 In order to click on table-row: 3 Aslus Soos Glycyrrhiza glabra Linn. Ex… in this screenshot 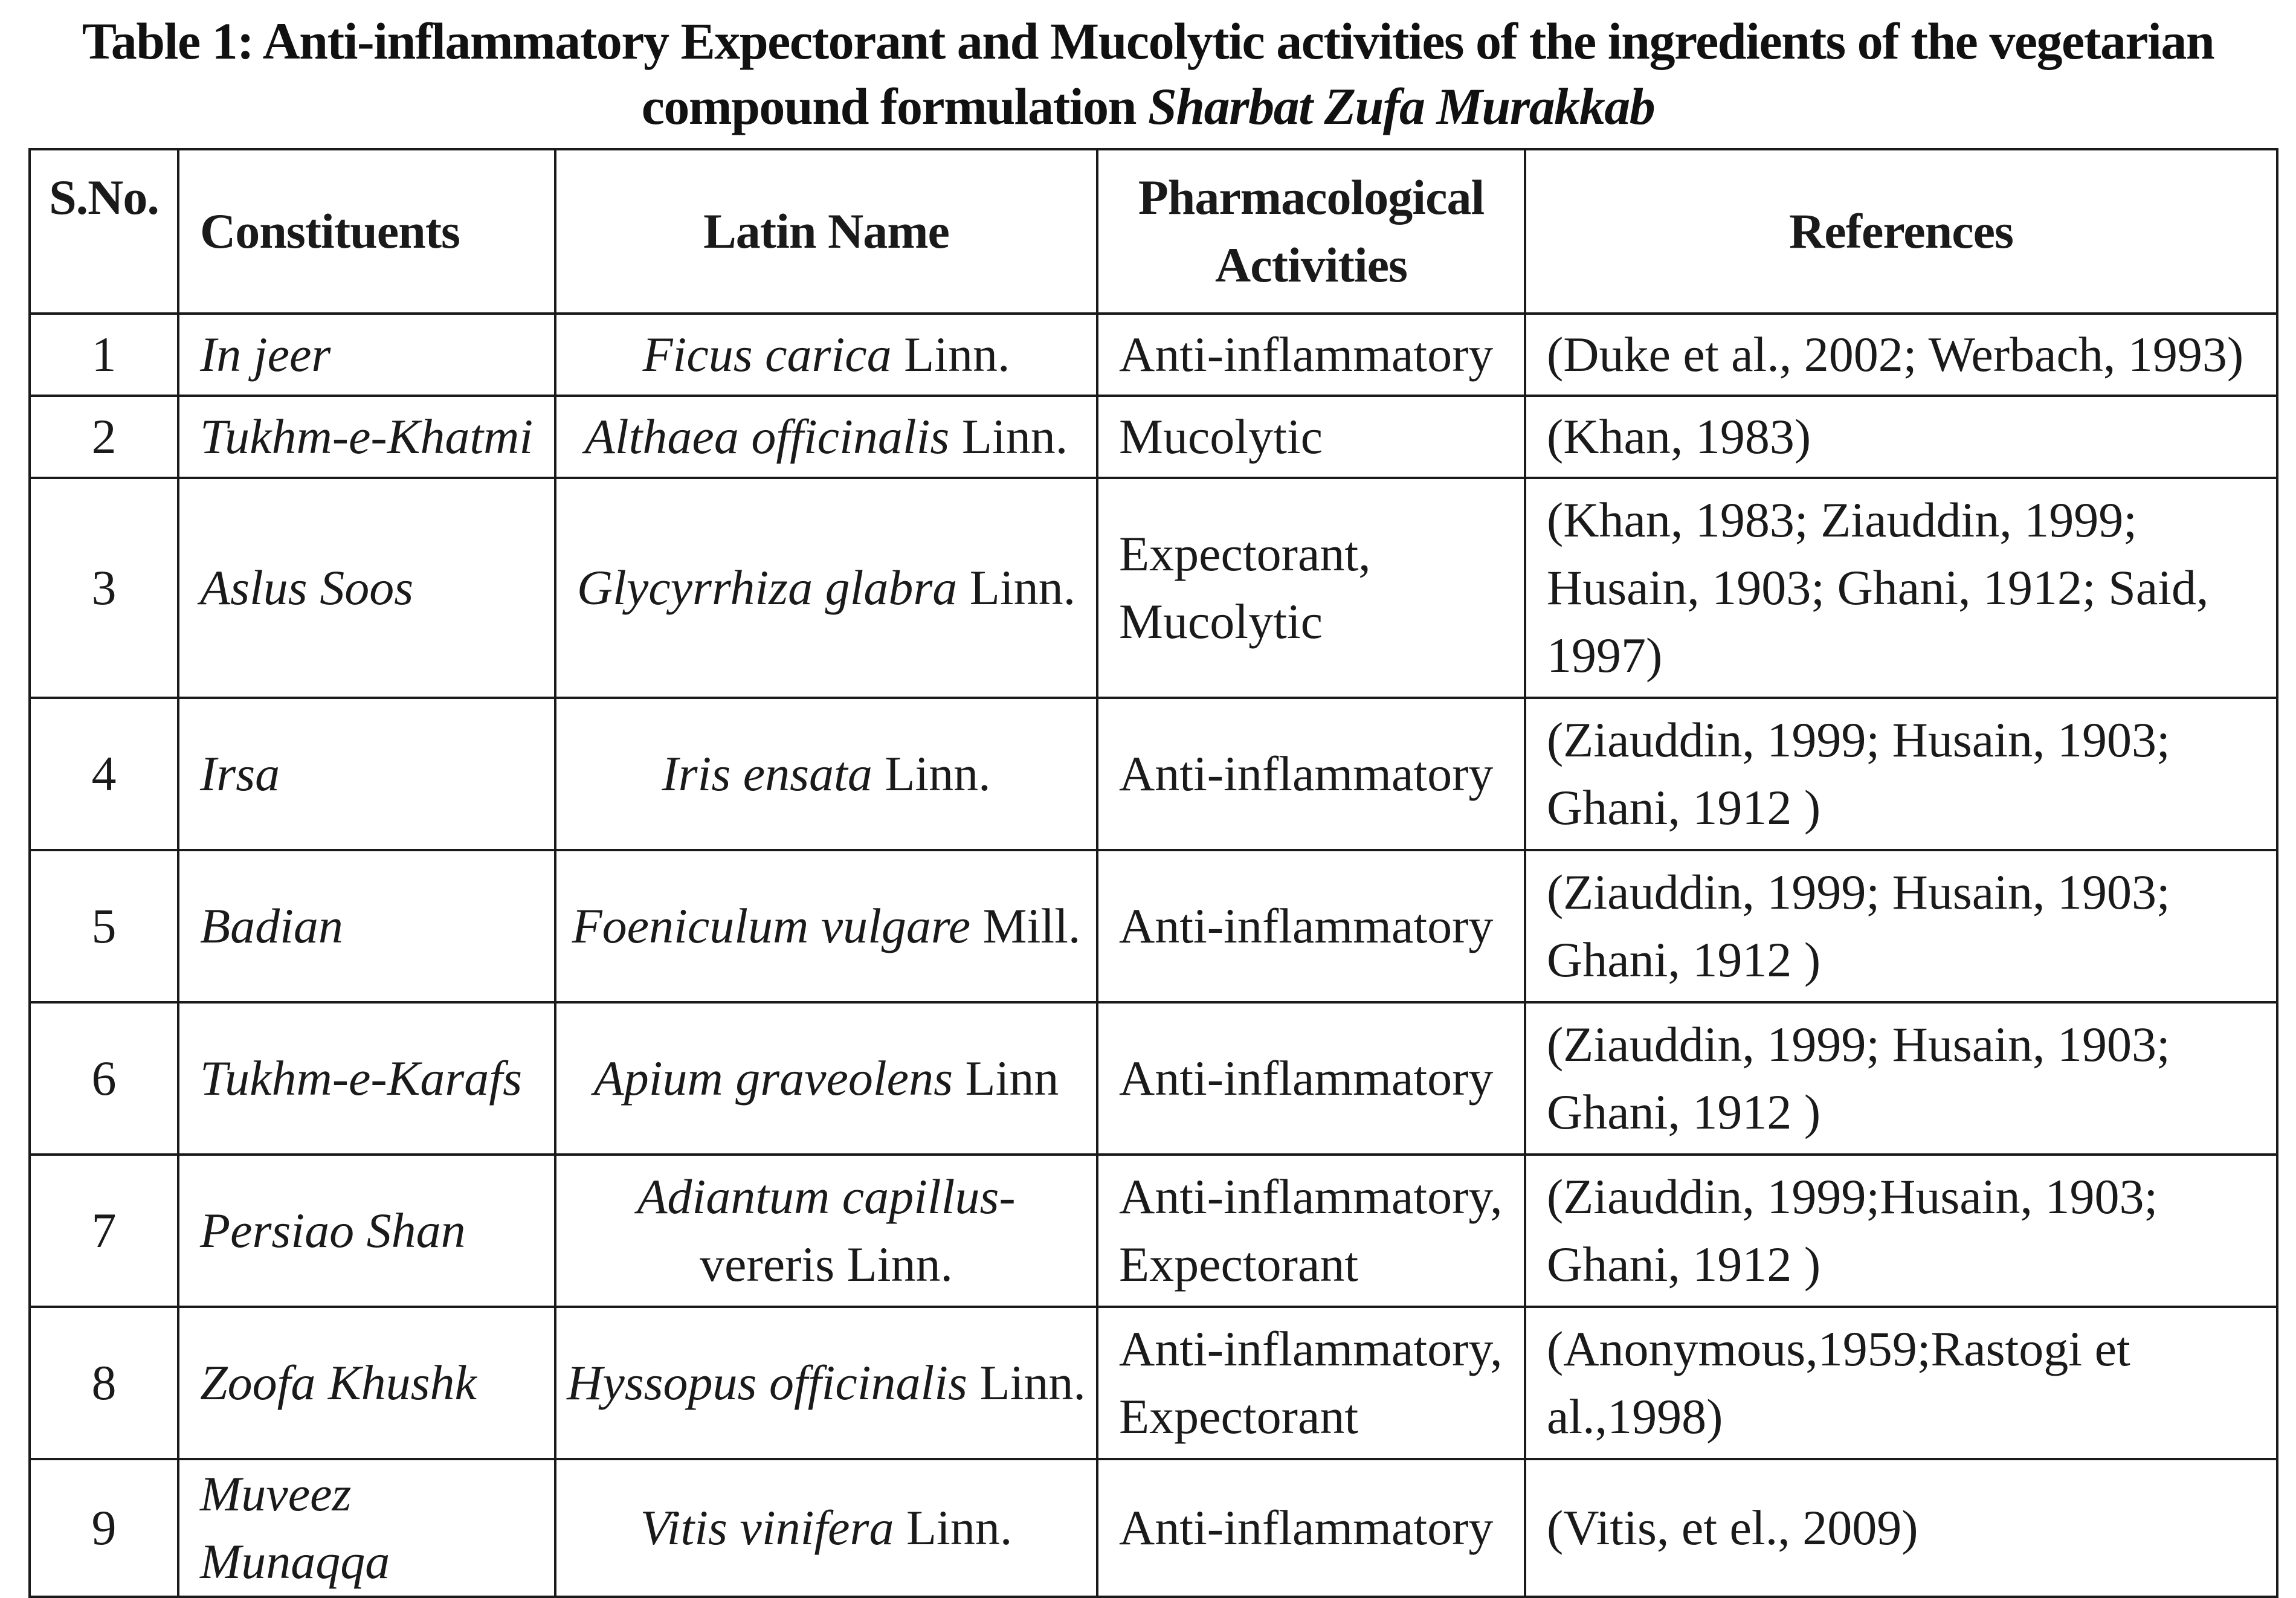, I will do `click(1153, 588)`.